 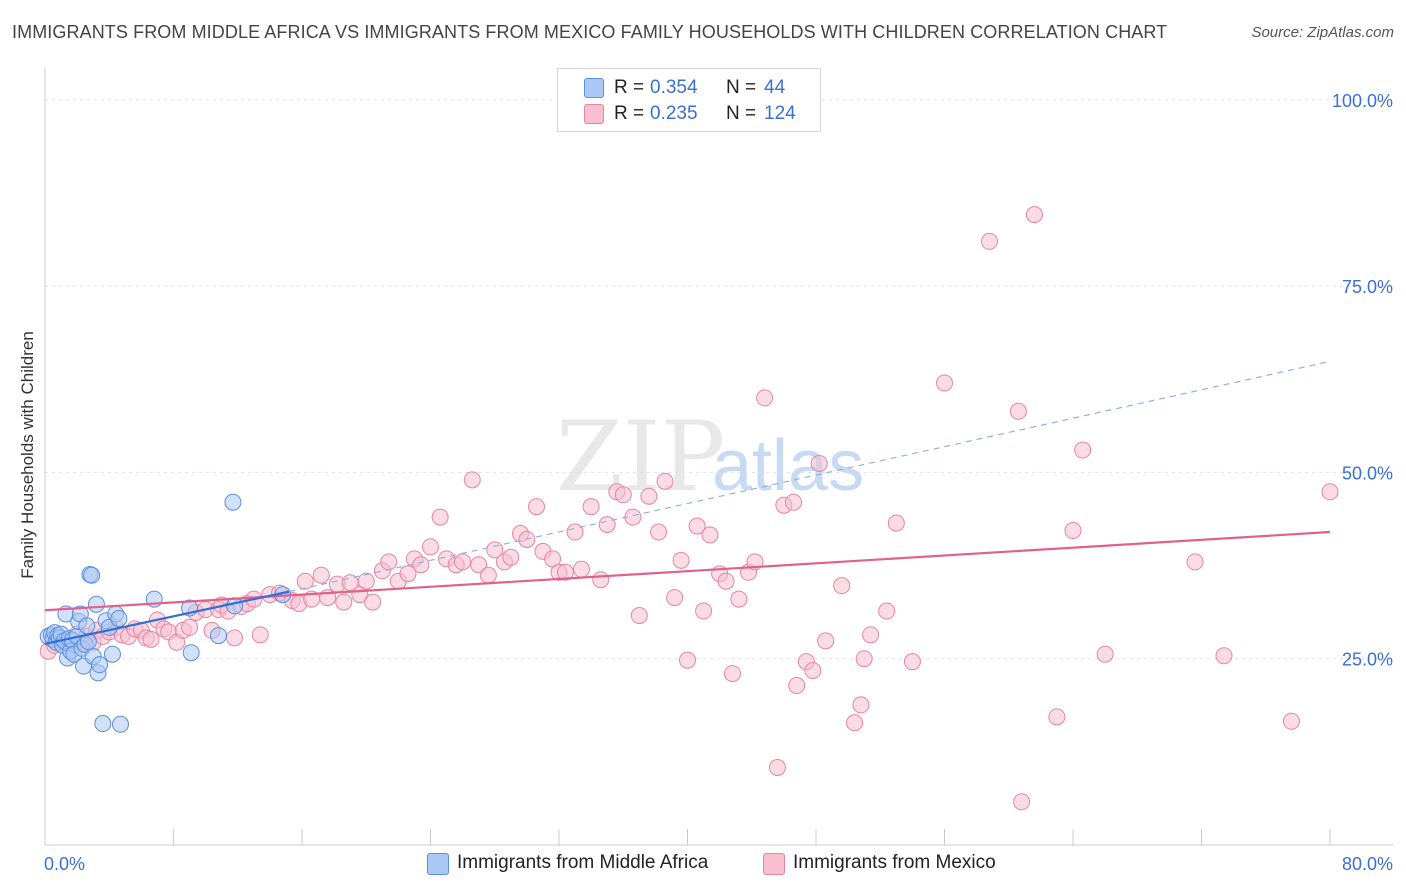 I want to click on legend-n-value: 44, so click(x=775, y=87).